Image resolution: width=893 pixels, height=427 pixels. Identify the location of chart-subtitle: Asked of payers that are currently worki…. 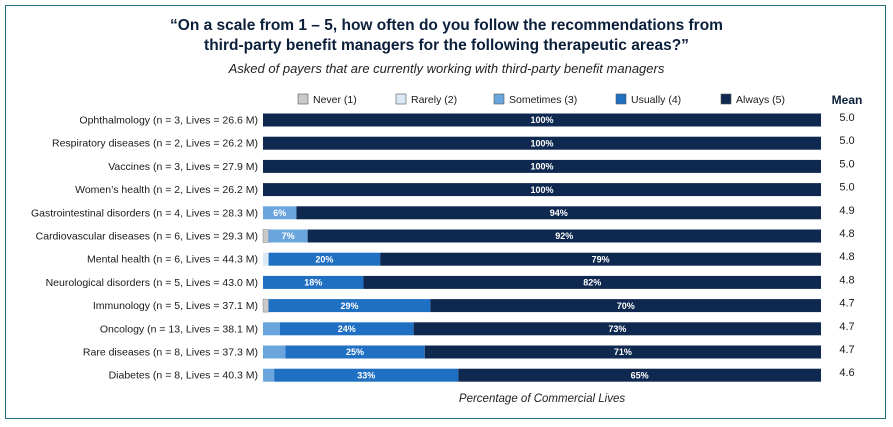
(446, 68).